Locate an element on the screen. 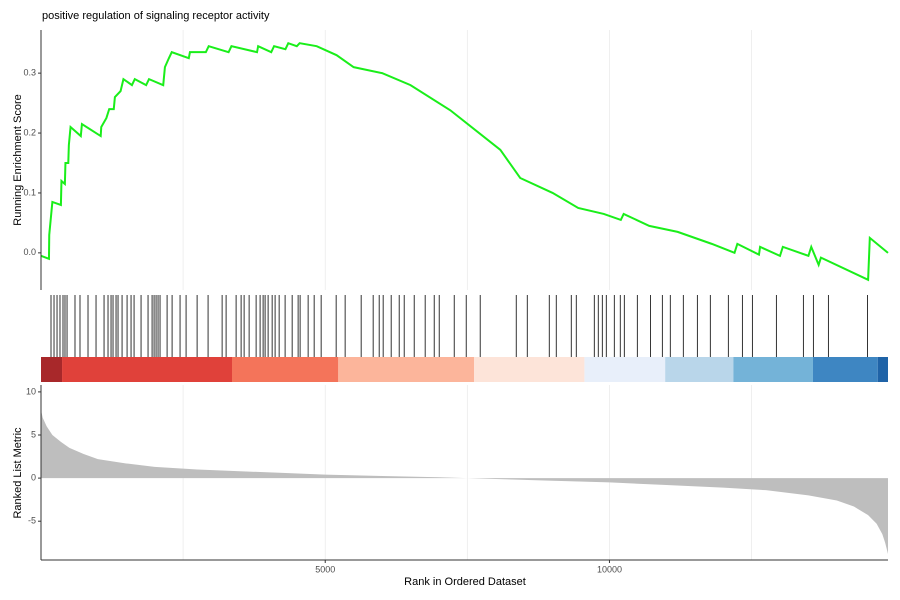 The image size is (900, 600). y-tick-label: 0.3 is located at coordinates (29, 73).